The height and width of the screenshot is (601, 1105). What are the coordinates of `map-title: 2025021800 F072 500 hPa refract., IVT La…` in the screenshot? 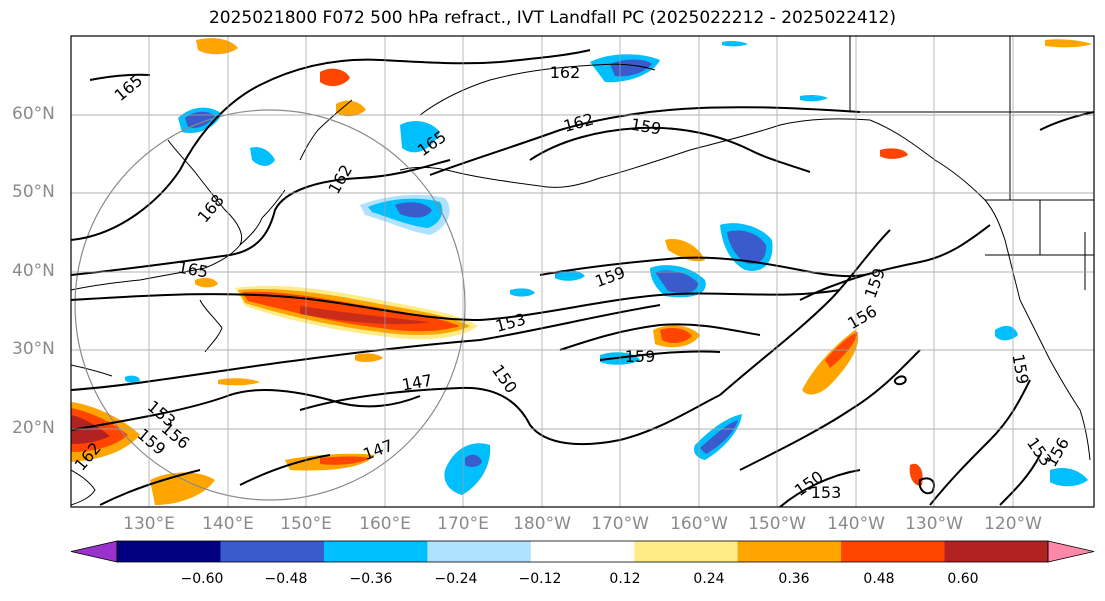 It's located at (552, 18).